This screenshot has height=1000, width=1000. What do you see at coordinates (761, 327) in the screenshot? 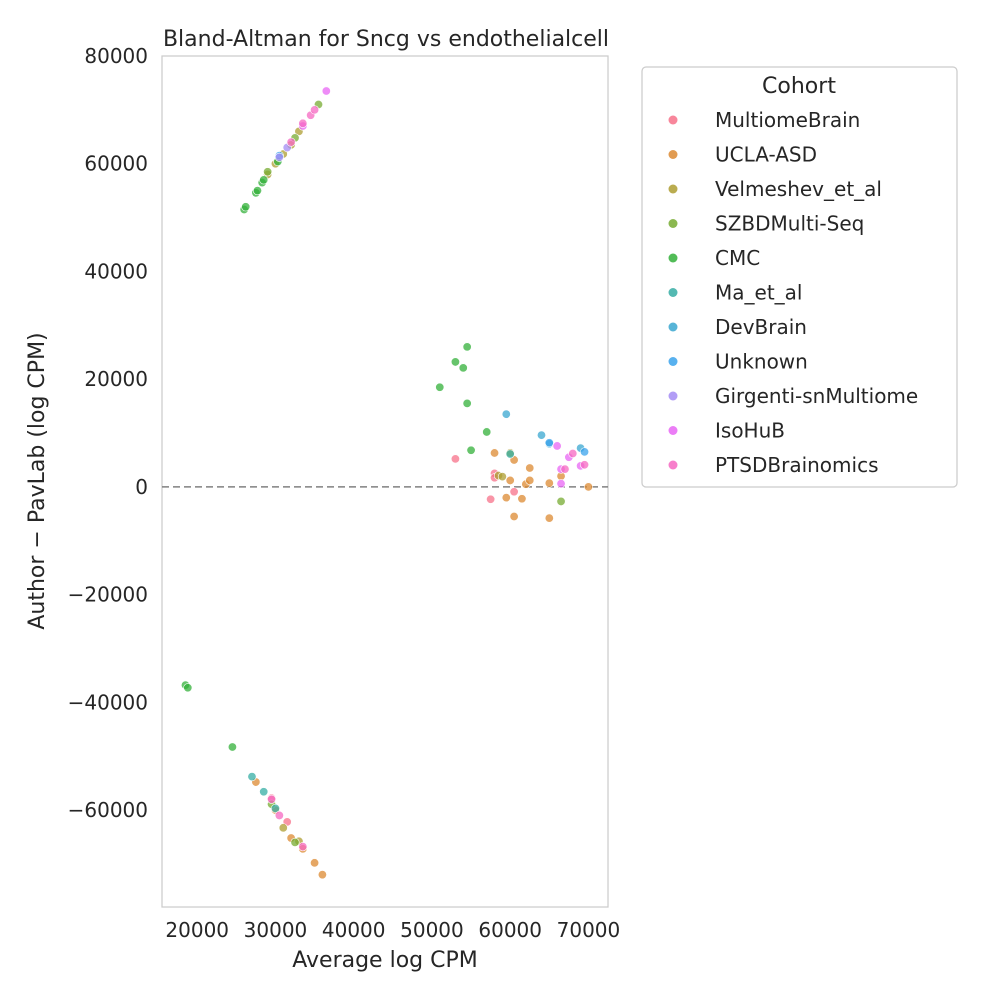
I see `legend-entry-label: DevBrain` at bounding box center [761, 327].